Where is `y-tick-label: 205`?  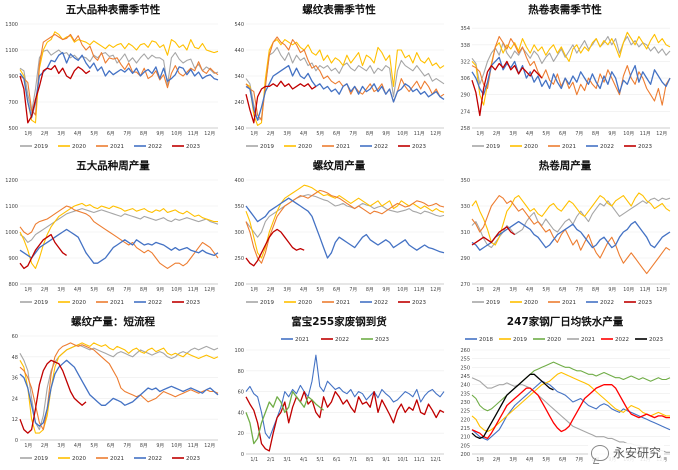
y-tick-label: 205 is located at coordinates (465, 446).